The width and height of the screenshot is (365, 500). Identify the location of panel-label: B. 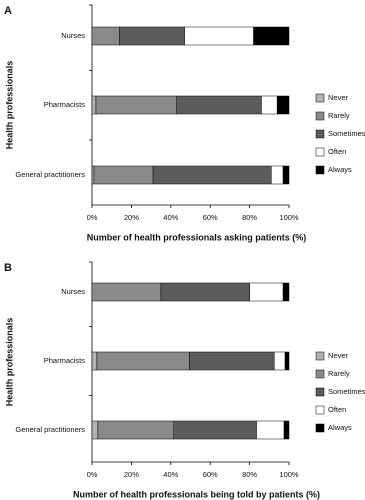
(8, 268).